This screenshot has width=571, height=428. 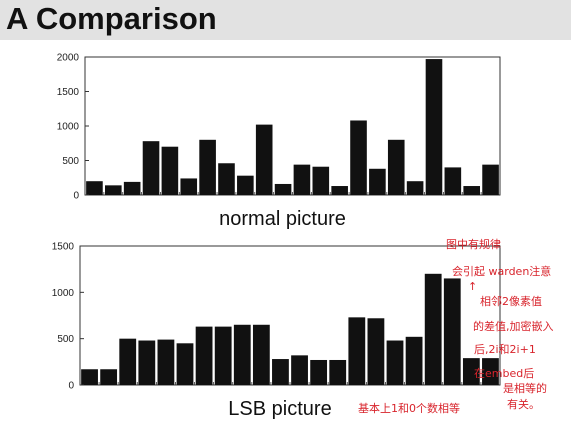 I want to click on normal-chart-caption: normal picture, so click(x=282, y=219).